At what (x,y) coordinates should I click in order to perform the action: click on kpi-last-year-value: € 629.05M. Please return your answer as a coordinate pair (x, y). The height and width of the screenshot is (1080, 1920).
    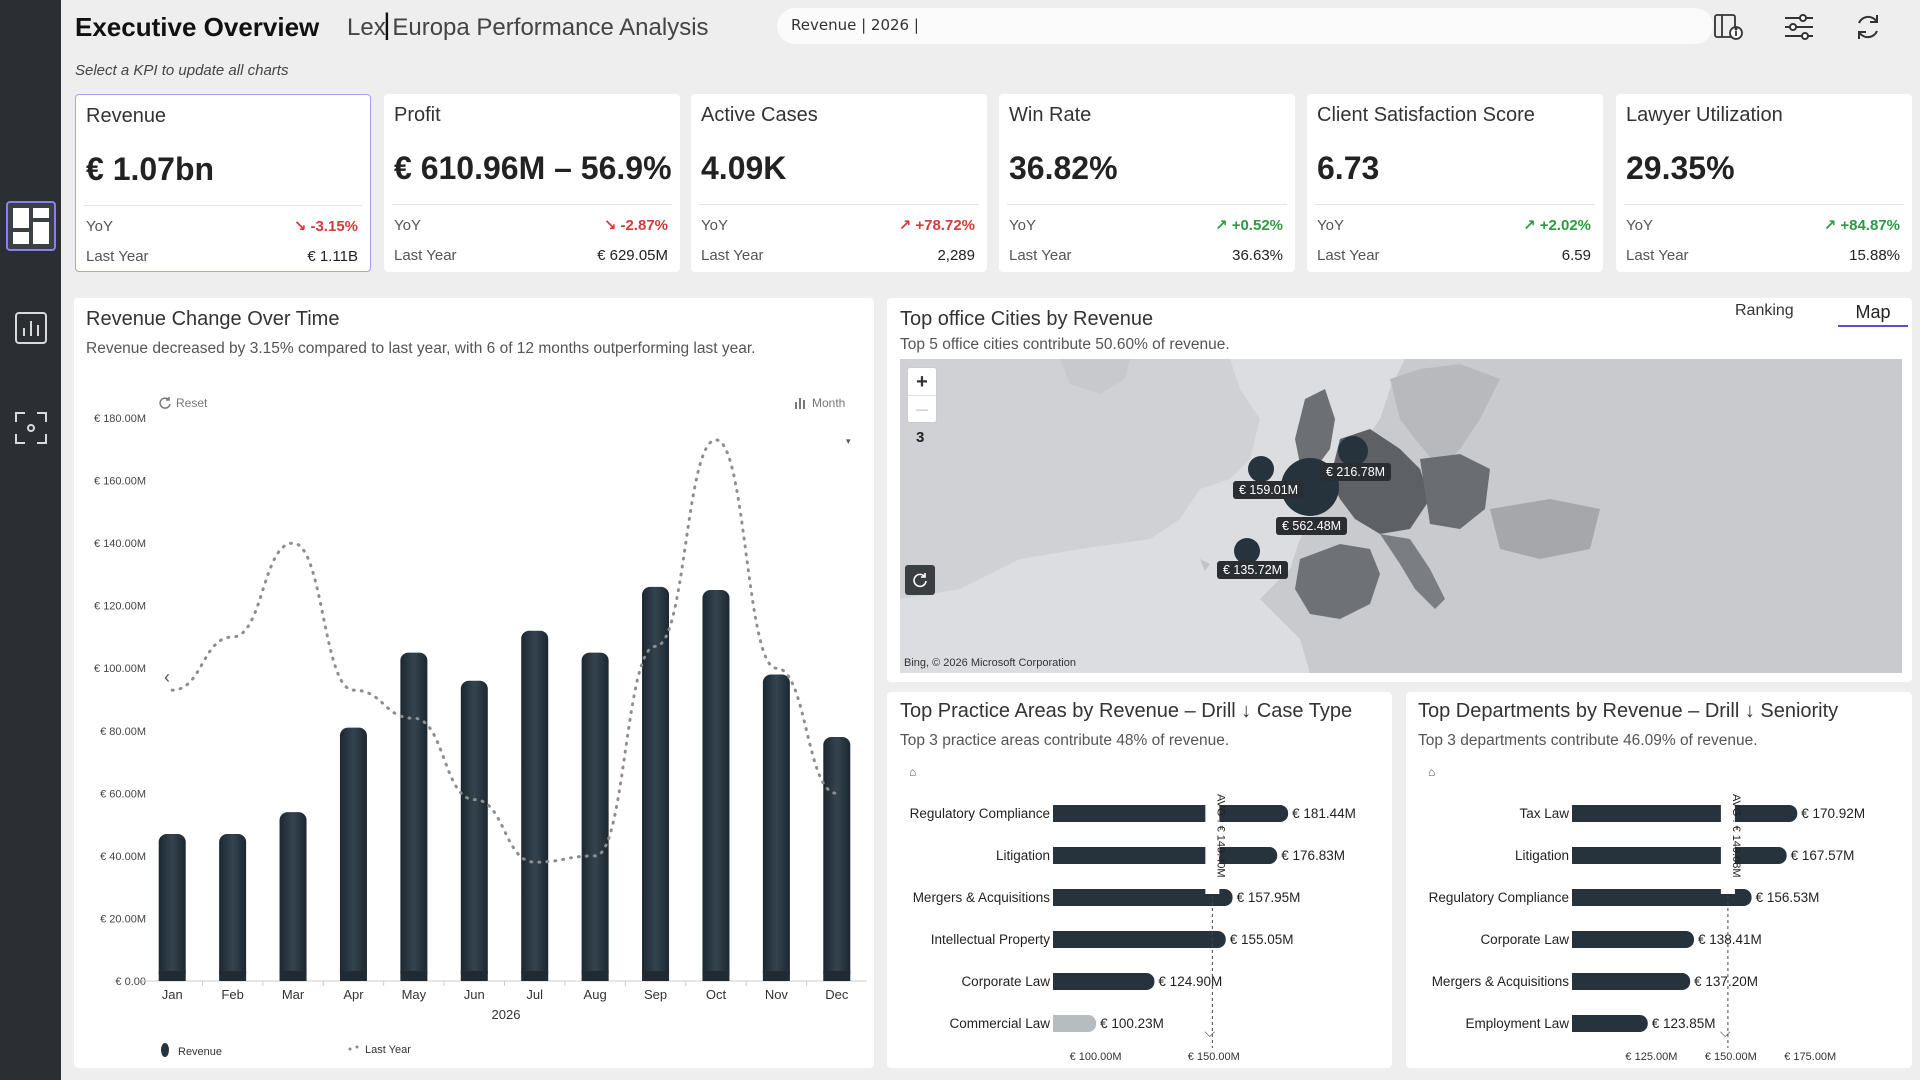
    Looking at the image, I should click on (632, 255).